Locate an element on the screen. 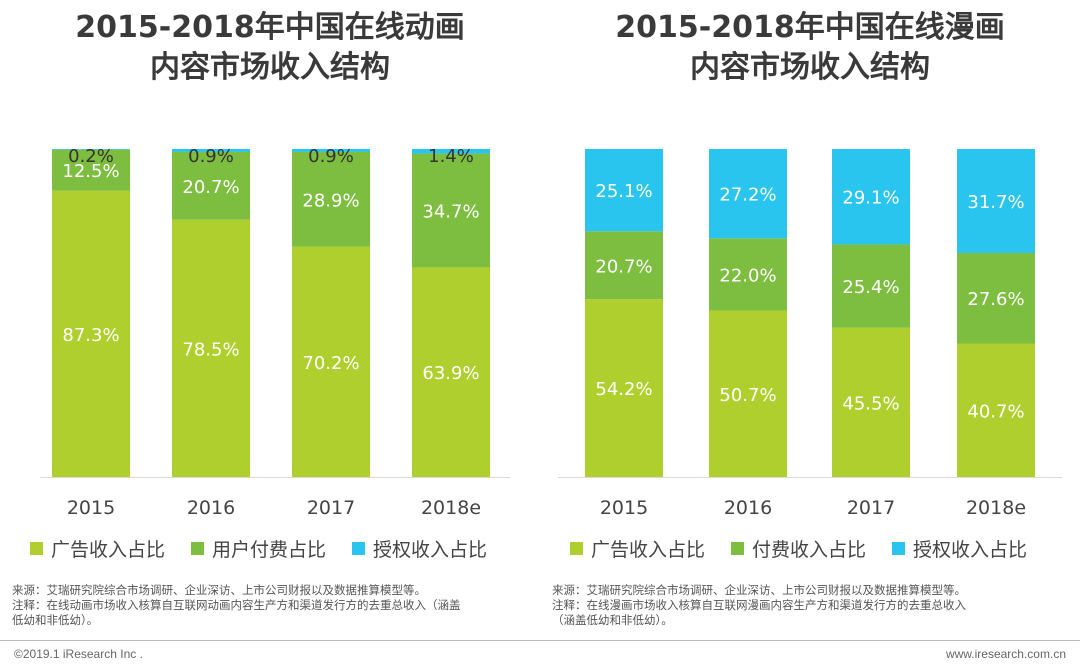 This screenshot has width=1080, height=670. annotation-note: 注释：在线漫画市场收入核算自互联网漫画内容生产方和渠道发行方的去重总收入 is located at coordinates (759, 605).